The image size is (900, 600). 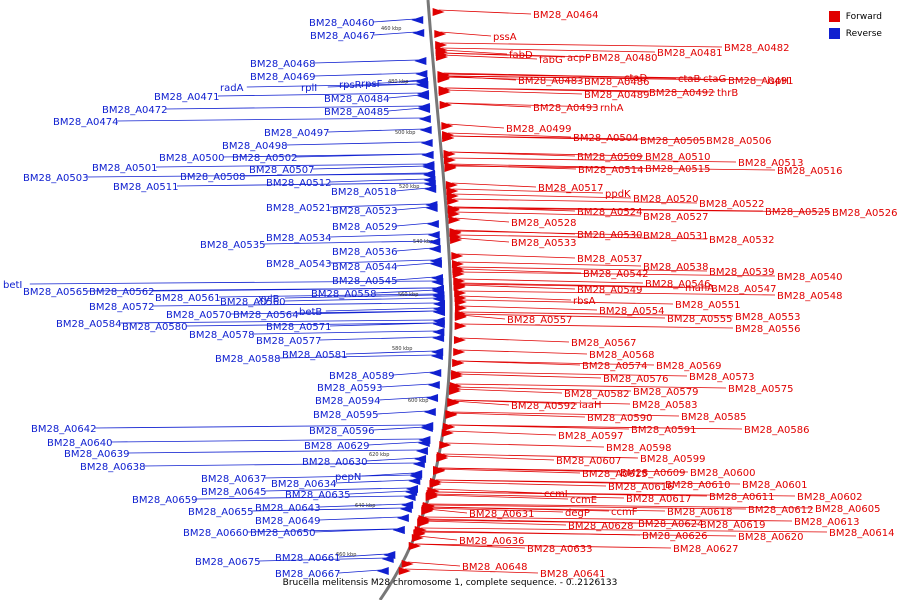 I want to click on gene-label-reverse: BM28_A0640, so click(x=80, y=443).